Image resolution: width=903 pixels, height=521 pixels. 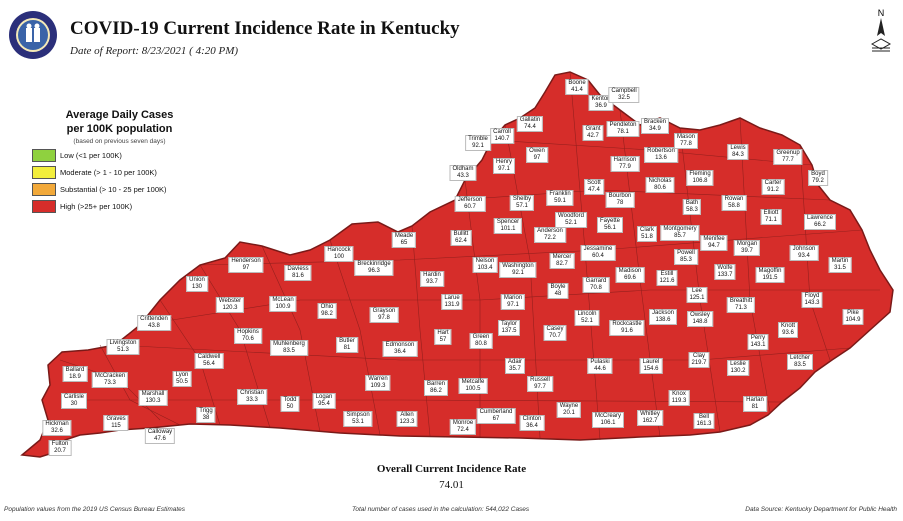 What do you see at coordinates (788, 333) in the screenshot?
I see `county-rate: 93.6` at bounding box center [788, 333].